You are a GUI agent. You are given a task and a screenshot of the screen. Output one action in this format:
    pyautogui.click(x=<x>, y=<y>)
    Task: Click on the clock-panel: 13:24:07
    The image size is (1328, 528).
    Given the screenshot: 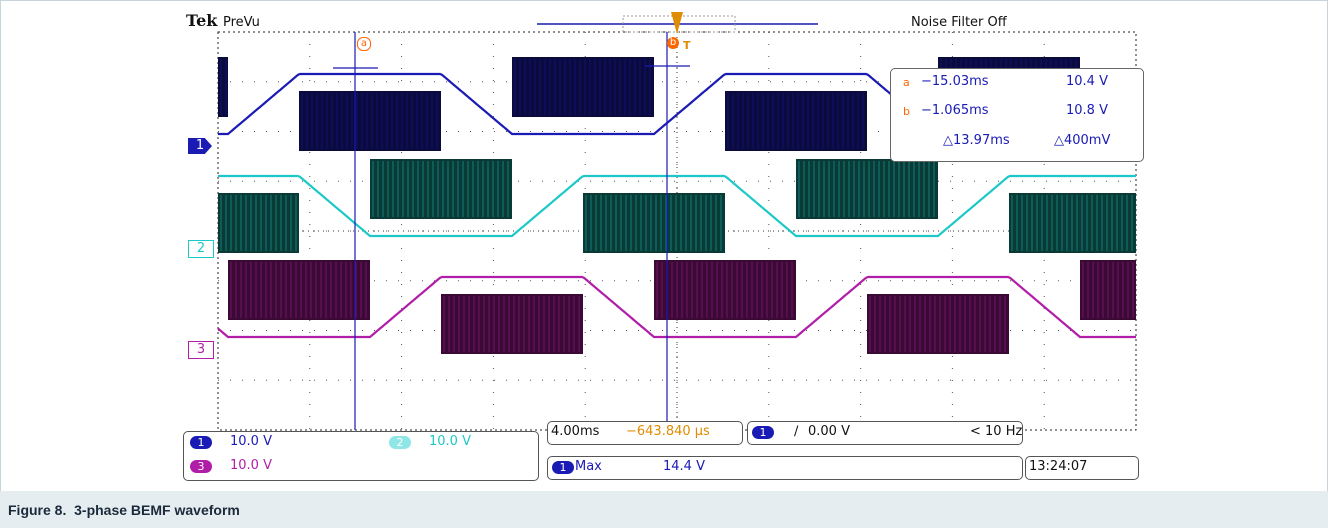 What is the action you would take?
    pyautogui.click(x=1082, y=468)
    